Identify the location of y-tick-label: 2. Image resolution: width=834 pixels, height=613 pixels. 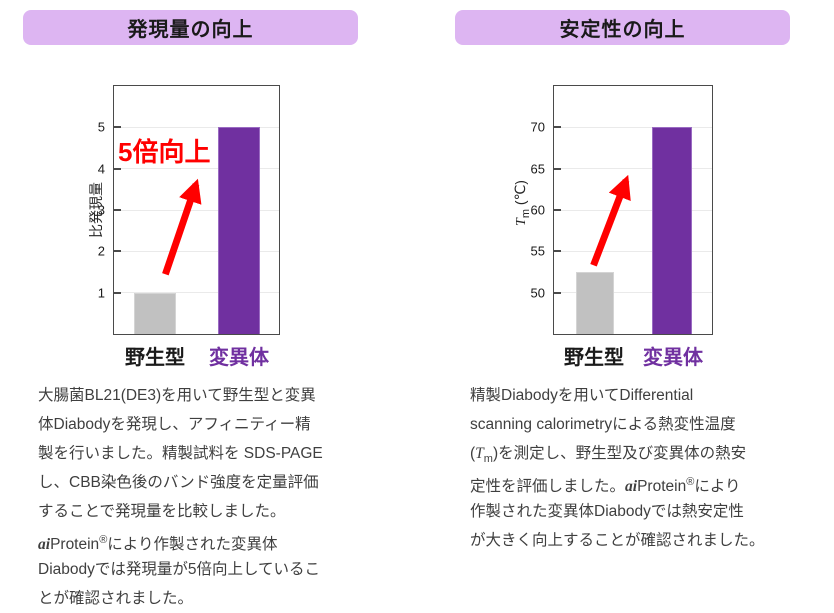
(101, 251).